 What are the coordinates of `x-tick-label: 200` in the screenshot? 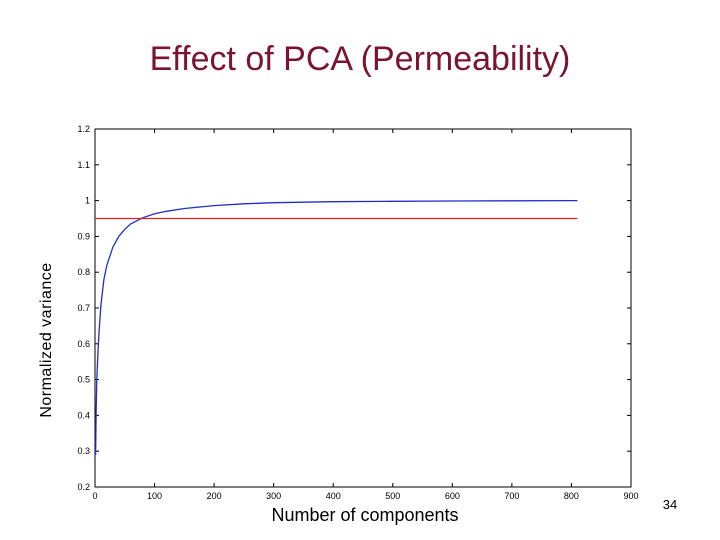 It's located at (214, 496).